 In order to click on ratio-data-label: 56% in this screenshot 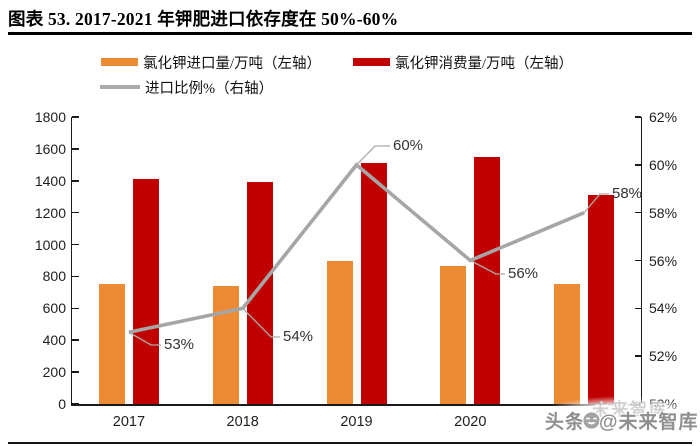, I will do `click(523, 273)`.